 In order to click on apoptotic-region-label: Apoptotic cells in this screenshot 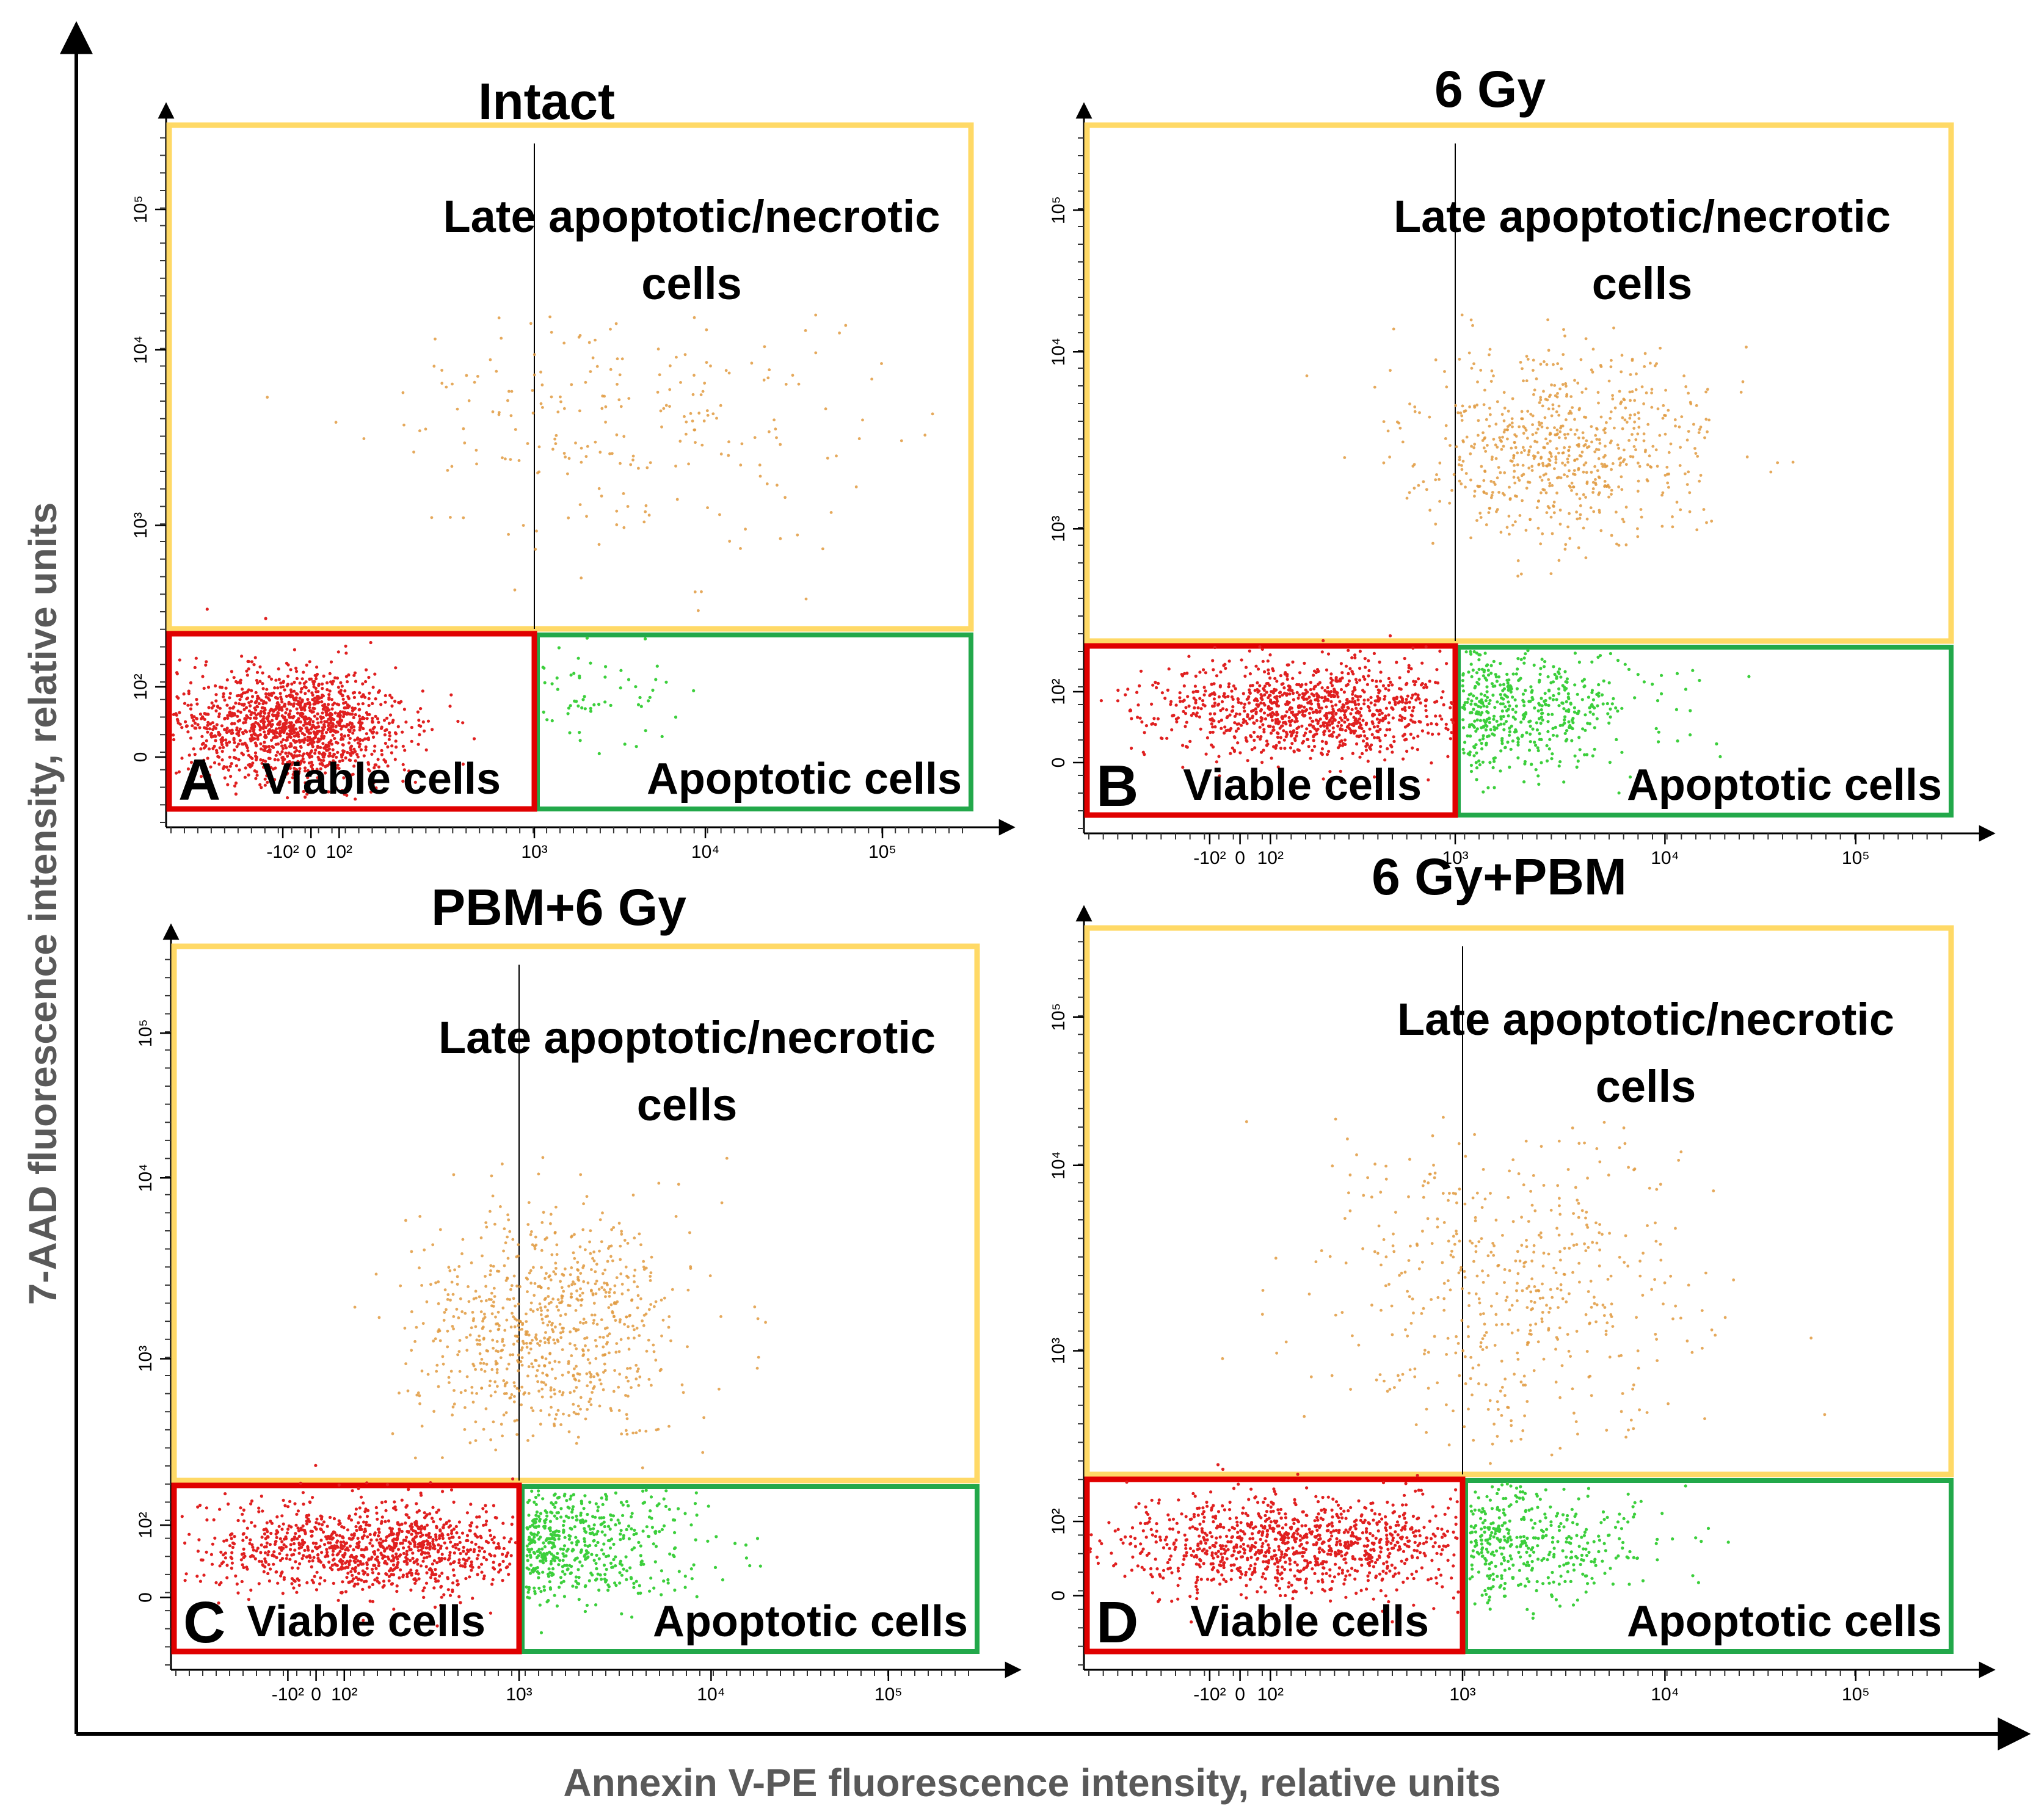, I will do `click(804, 779)`.